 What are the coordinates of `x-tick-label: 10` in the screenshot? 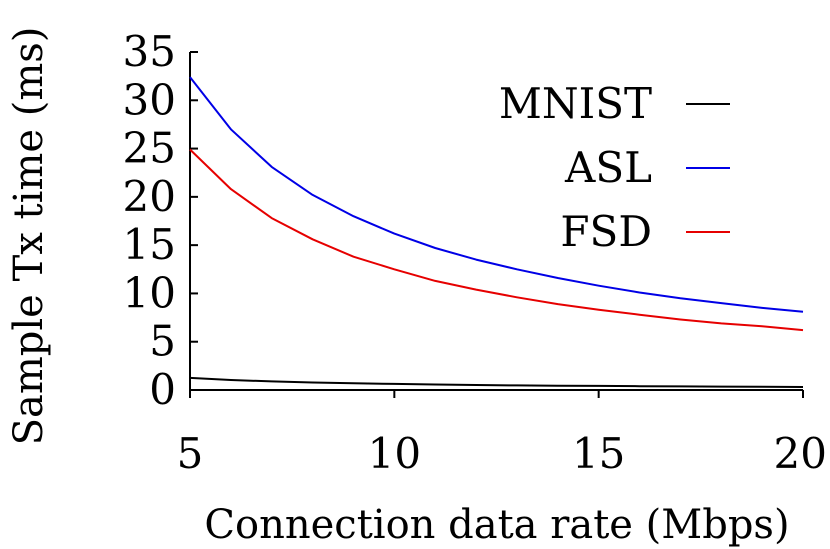 It's located at (394, 453).